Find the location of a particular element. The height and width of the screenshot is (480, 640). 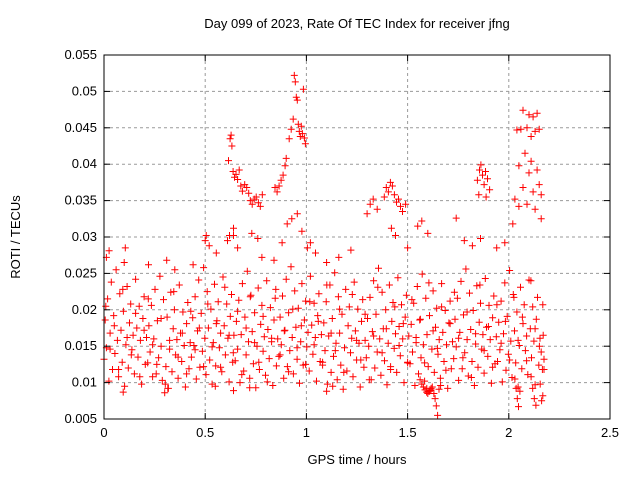

x-axis-label: GPS time / hours is located at coordinates (357, 459).